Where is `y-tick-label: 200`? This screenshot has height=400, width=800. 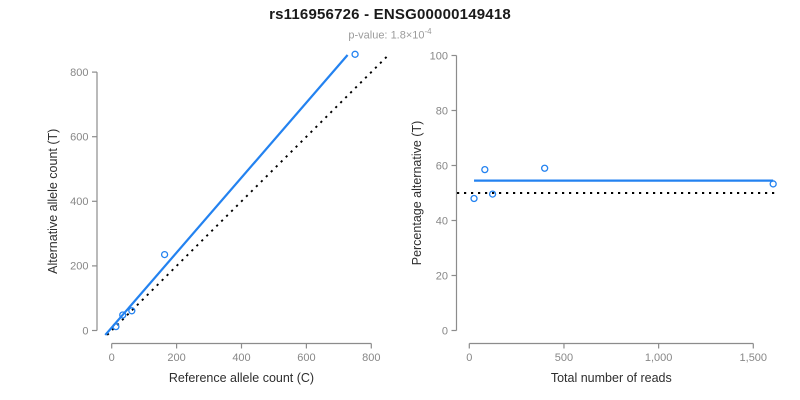
y-tick-label: 200 is located at coordinates (79, 267).